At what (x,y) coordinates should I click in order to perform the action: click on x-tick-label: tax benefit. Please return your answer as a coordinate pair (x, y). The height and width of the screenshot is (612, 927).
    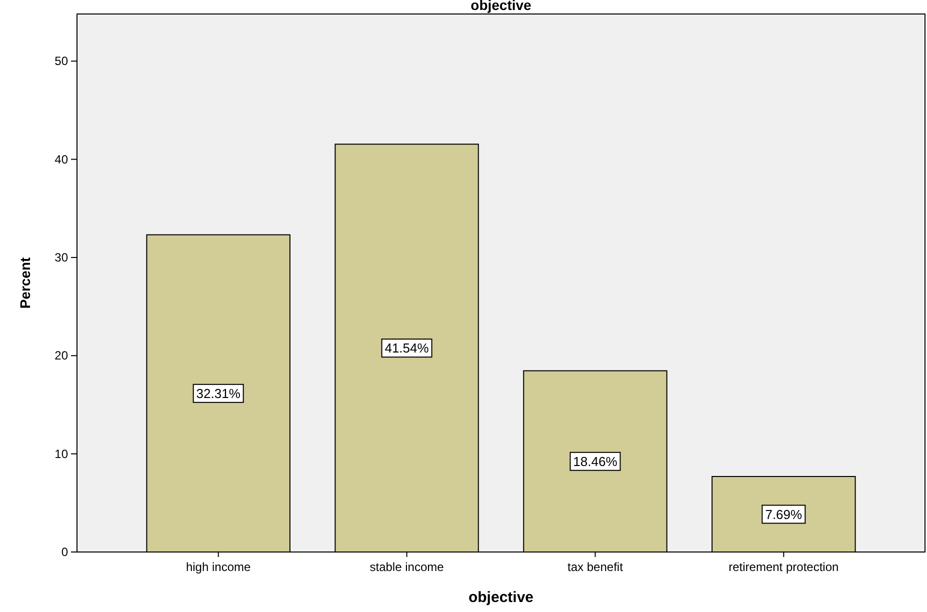
    Looking at the image, I should click on (596, 567).